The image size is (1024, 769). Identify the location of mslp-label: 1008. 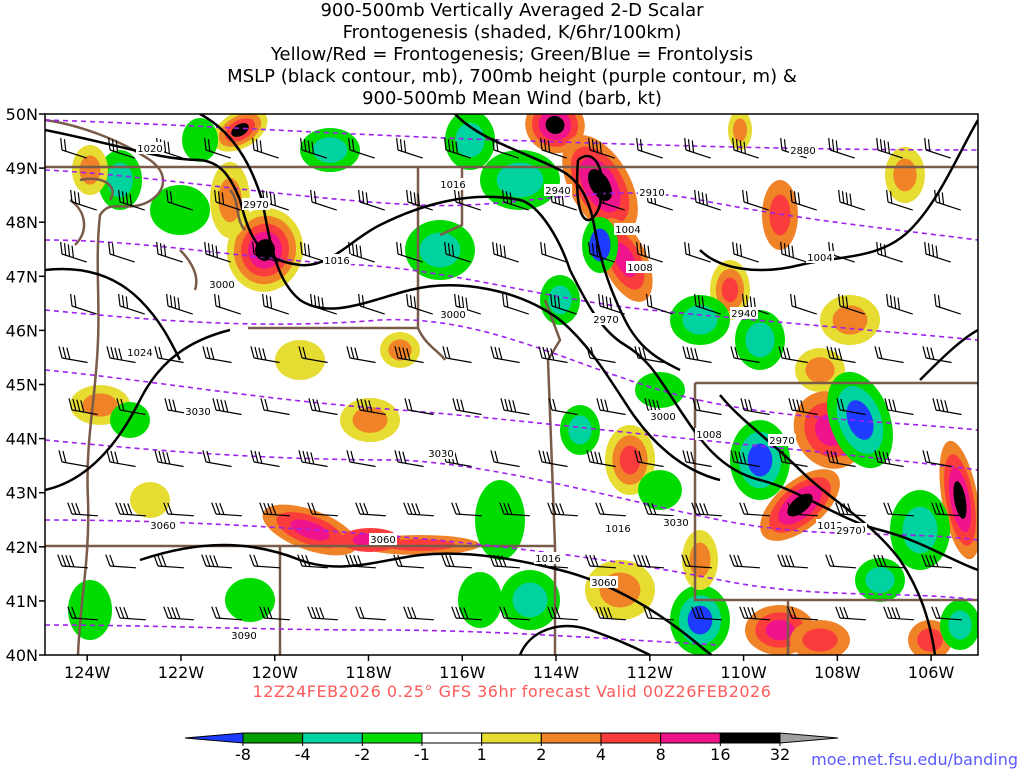
(639, 268).